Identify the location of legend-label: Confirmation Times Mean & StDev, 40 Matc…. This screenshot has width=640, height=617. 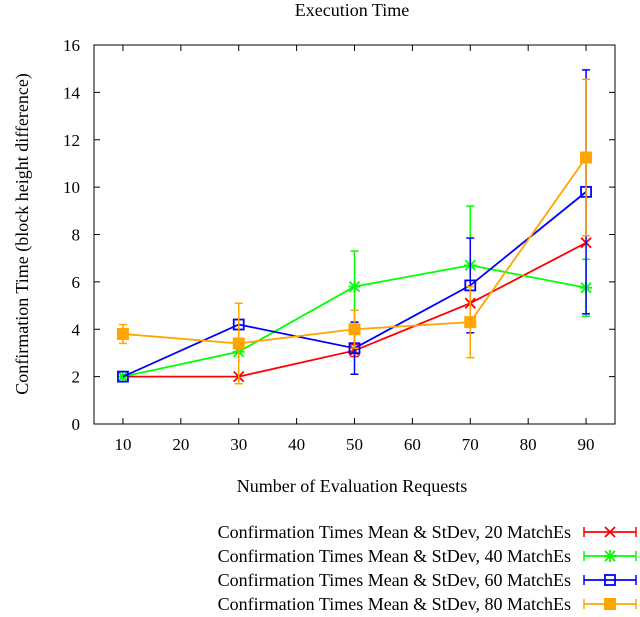
(394, 556).